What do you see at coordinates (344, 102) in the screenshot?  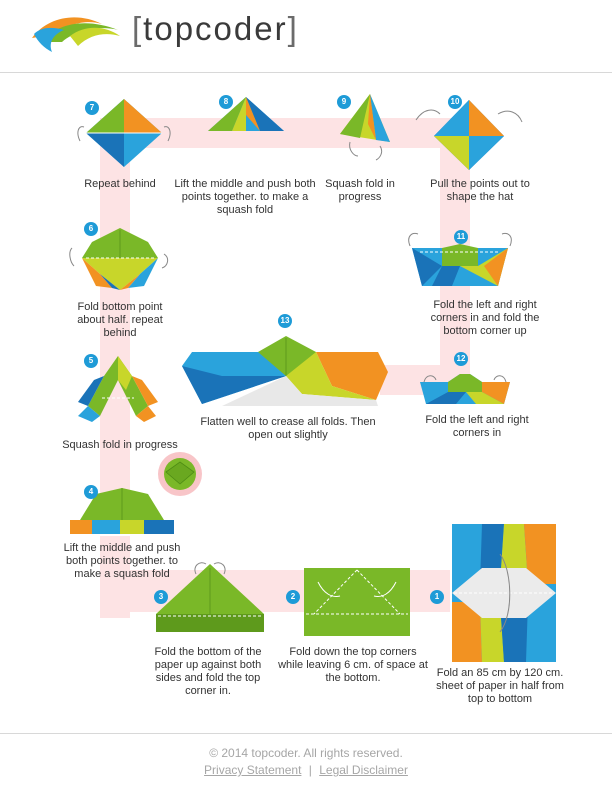 I see `step-9-badge: 9` at bounding box center [344, 102].